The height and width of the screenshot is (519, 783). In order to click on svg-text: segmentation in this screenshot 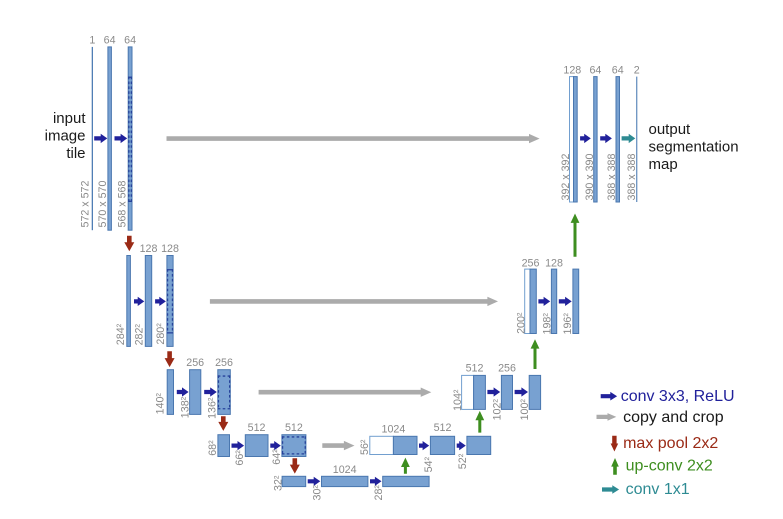, I will do `click(694, 146)`.